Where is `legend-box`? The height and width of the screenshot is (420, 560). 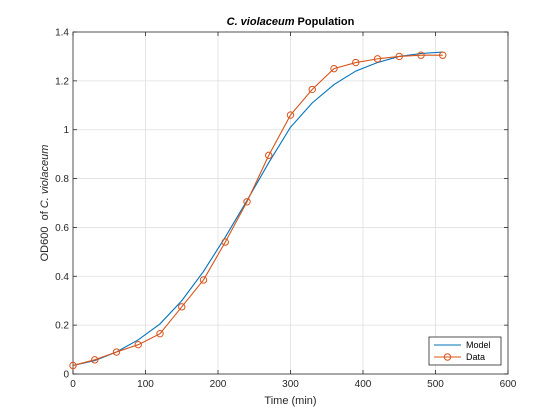 legend-box is located at coordinates (465, 351).